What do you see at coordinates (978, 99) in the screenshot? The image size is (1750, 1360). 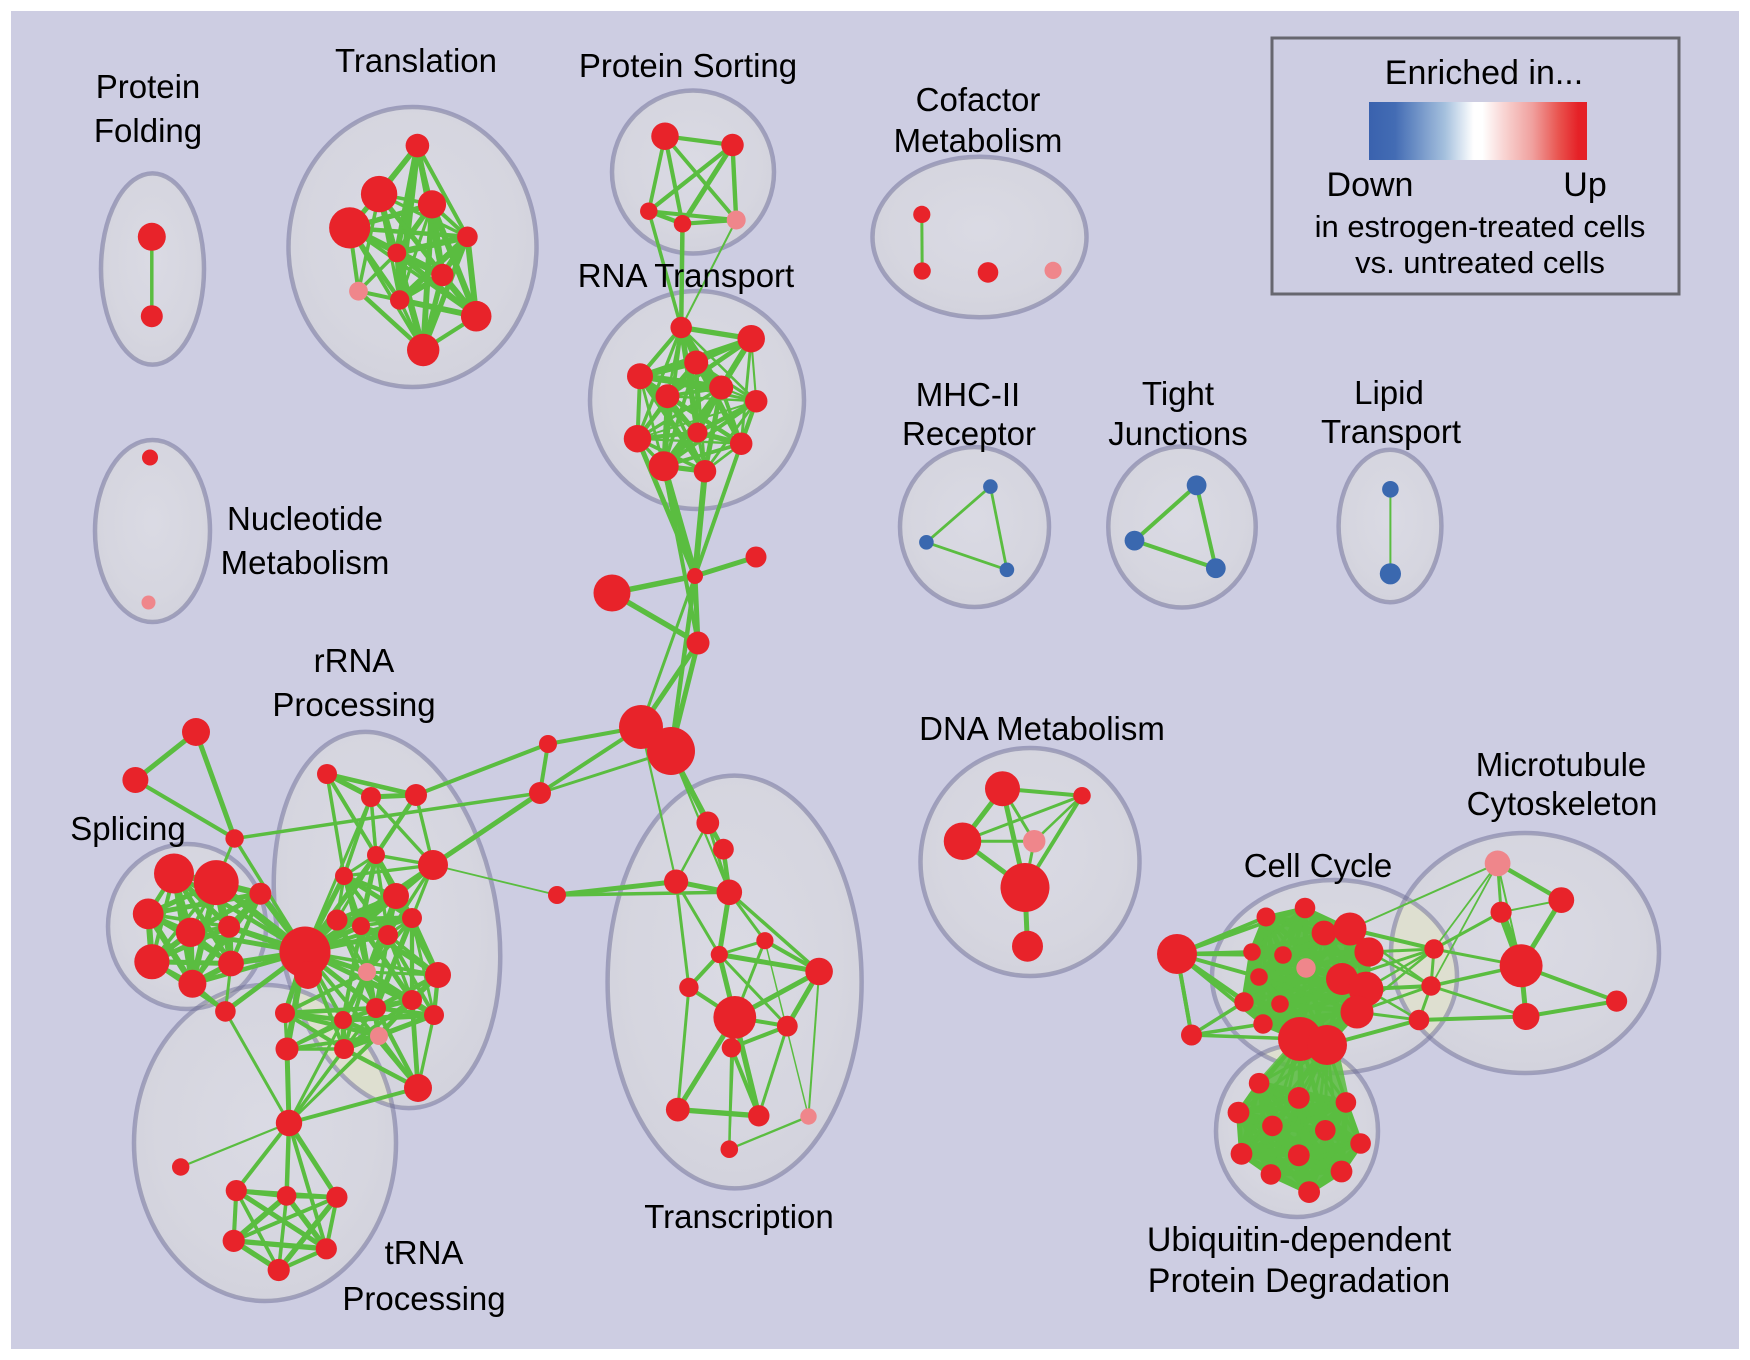 I see `svg-text: Cofactor` at bounding box center [978, 99].